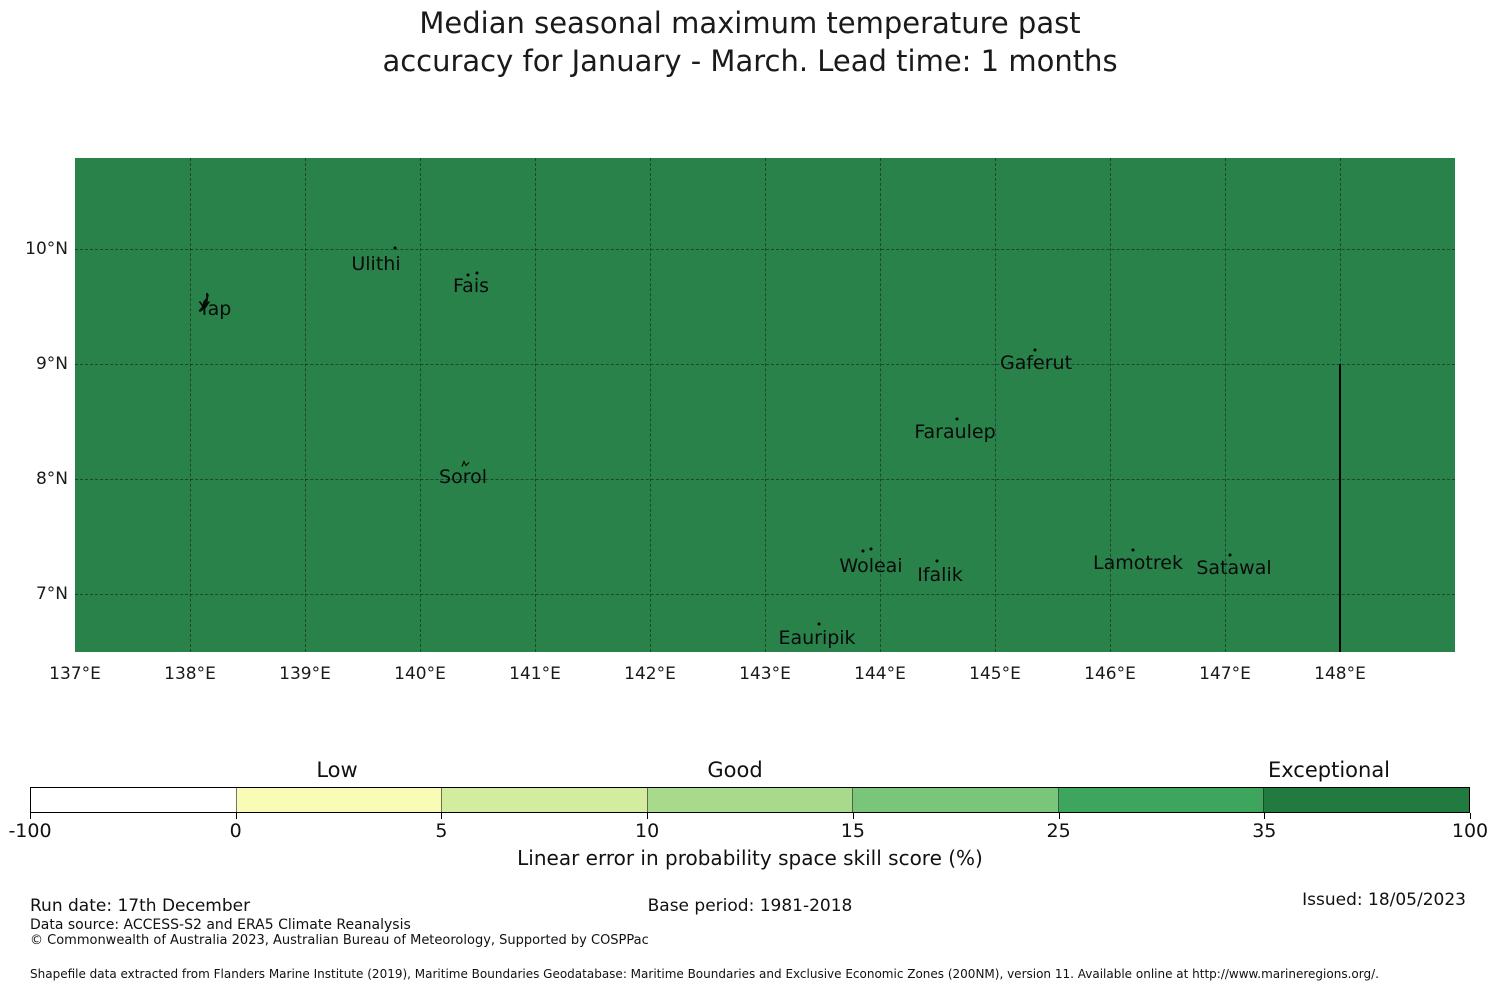 This screenshot has height=990, width=1500. What do you see at coordinates (1329, 770) in the screenshot?
I see `colorbar-category-exceptional: Exceptional` at bounding box center [1329, 770].